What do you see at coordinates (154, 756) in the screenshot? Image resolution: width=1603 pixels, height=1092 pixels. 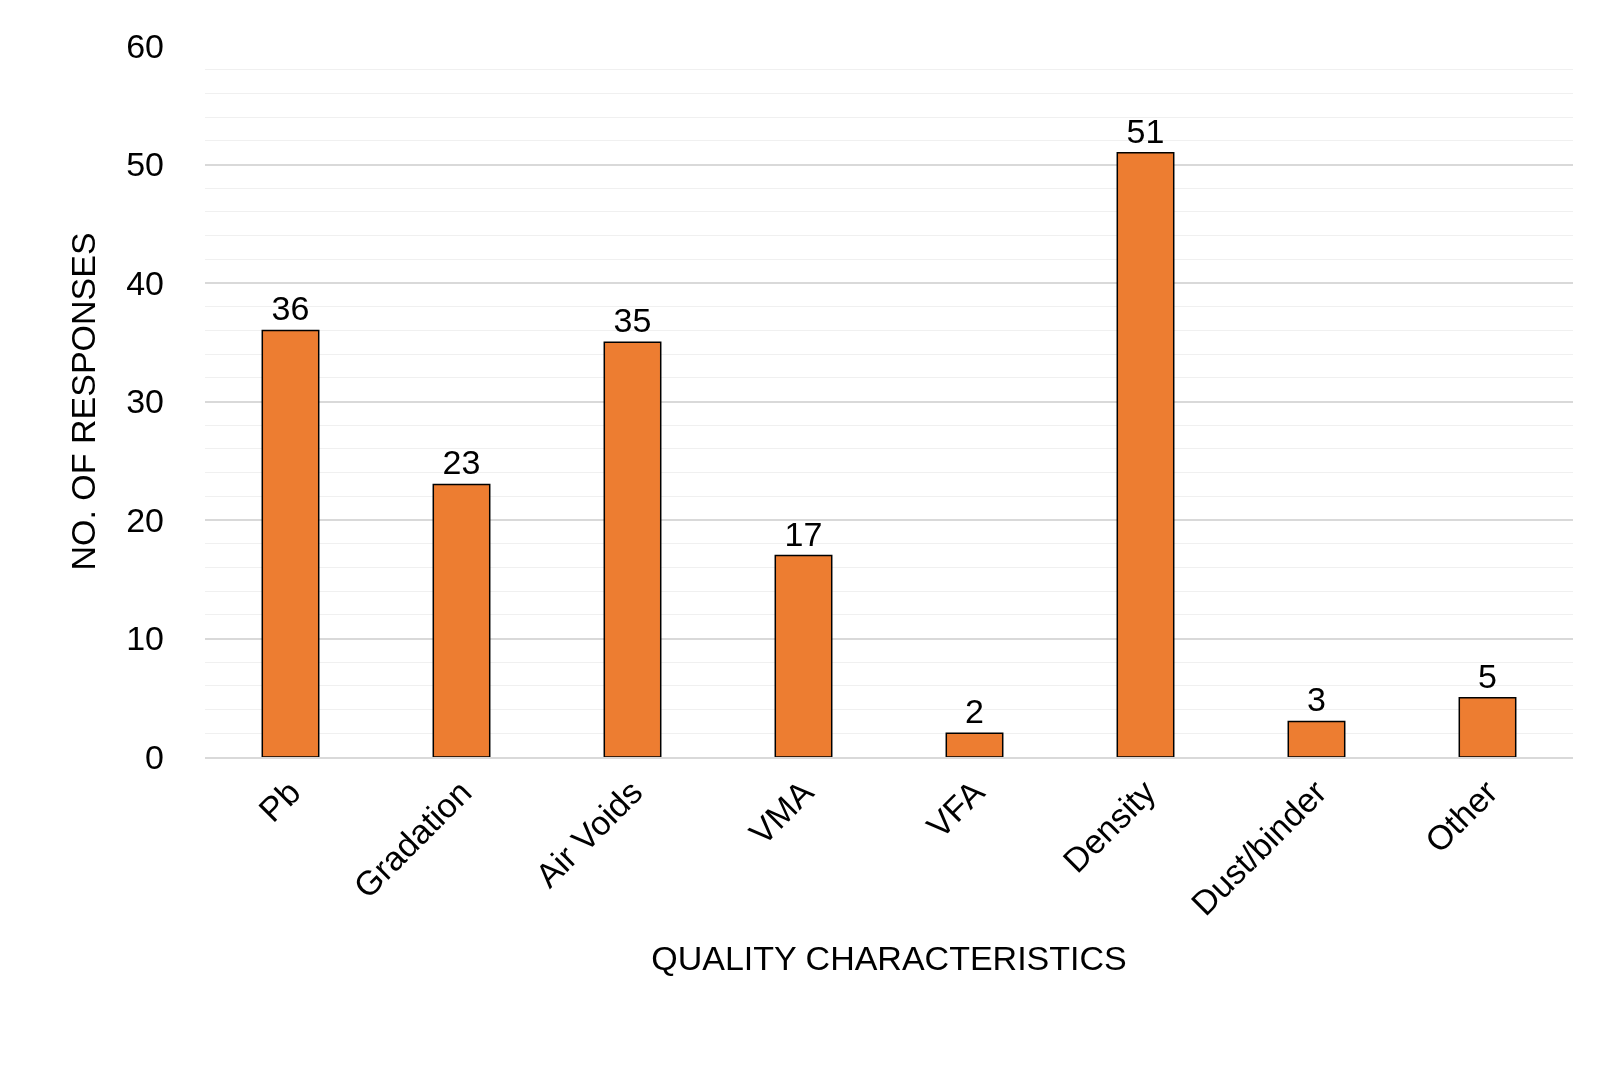 I see `y-tick-label: 0` at bounding box center [154, 756].